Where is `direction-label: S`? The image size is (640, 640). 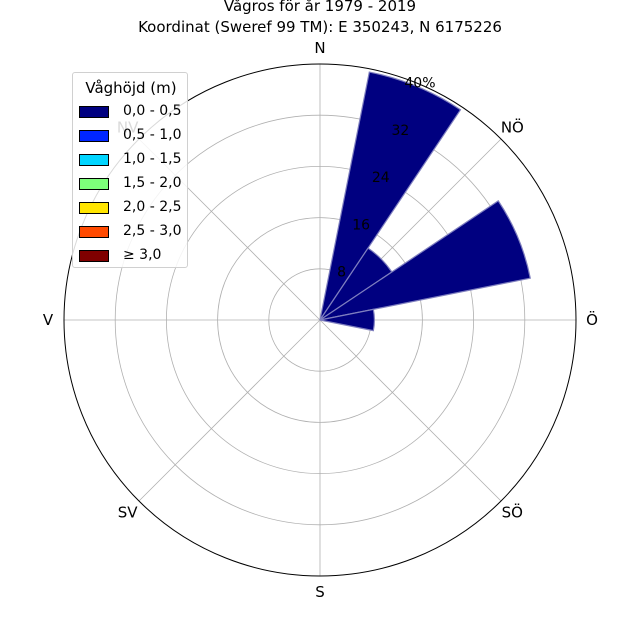 direction-label: S is located at coordinates (320, 592).